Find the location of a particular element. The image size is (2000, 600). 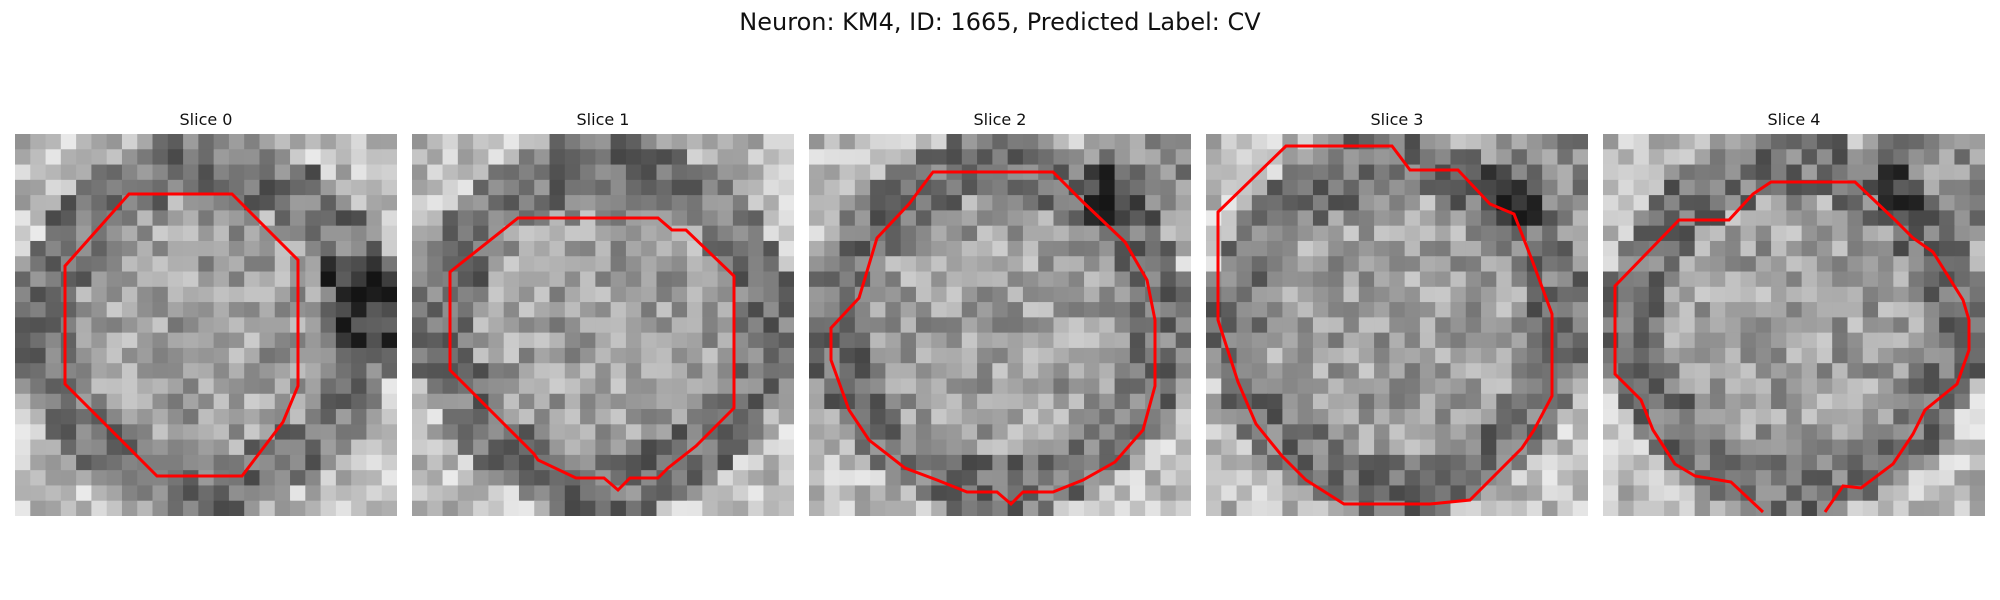

slice-panel-2: Slice 2 is located at coordinates (1000, 312).